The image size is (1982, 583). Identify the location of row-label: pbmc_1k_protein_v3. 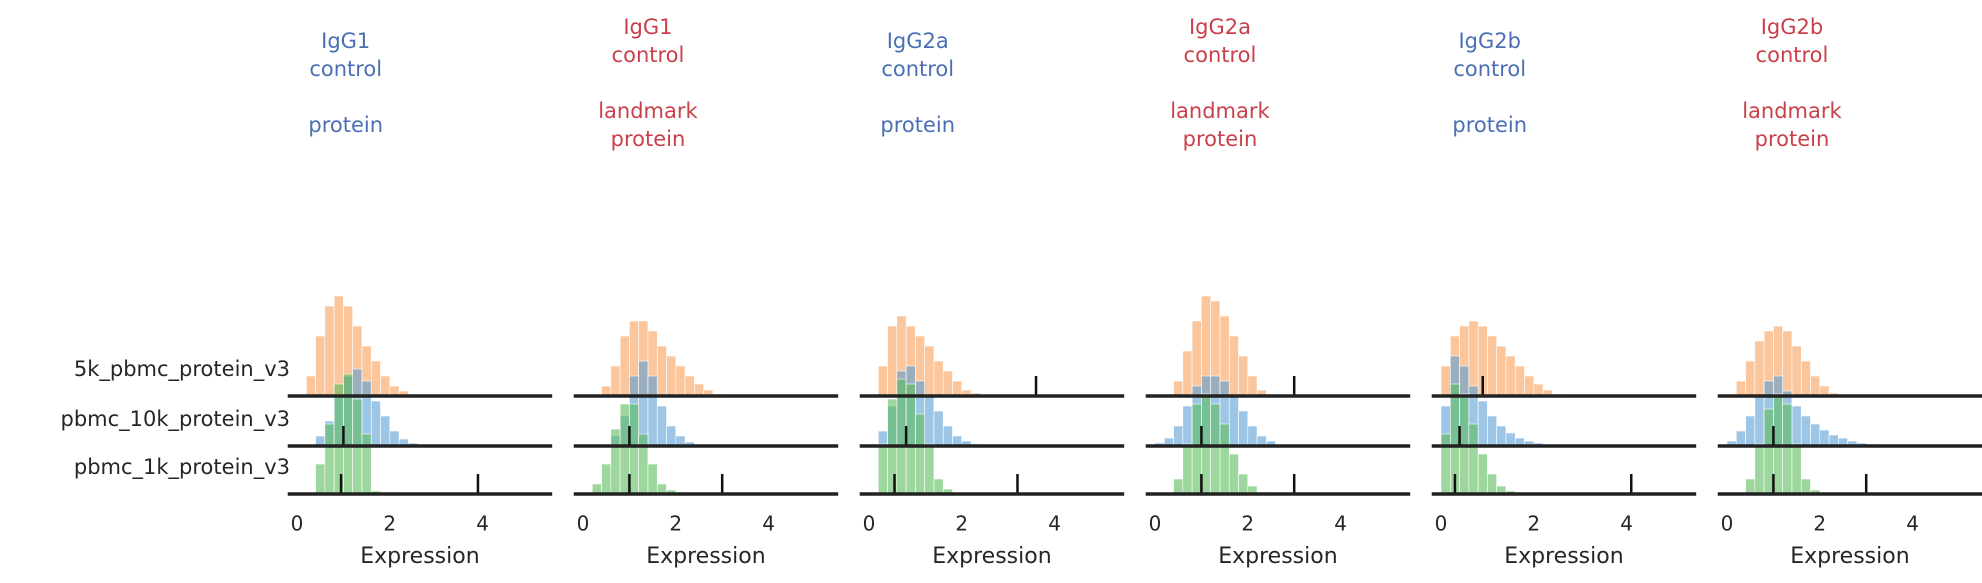
(182, 467).